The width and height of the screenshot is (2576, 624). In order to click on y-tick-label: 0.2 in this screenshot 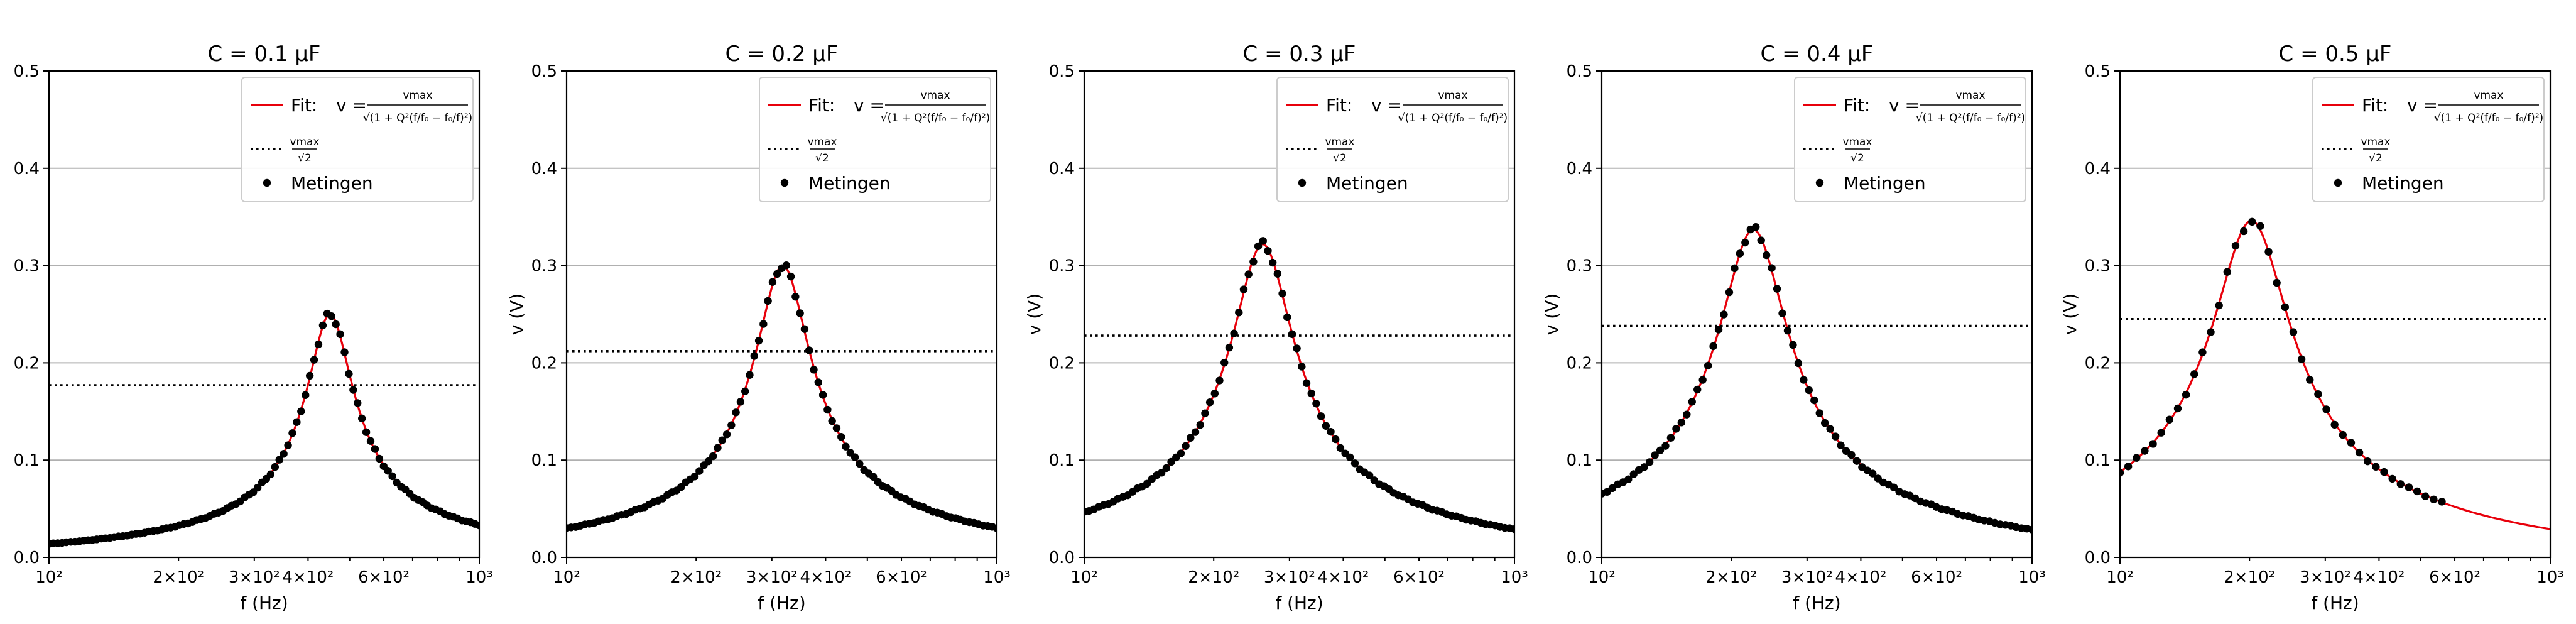, I will do `click(27, 363)`.